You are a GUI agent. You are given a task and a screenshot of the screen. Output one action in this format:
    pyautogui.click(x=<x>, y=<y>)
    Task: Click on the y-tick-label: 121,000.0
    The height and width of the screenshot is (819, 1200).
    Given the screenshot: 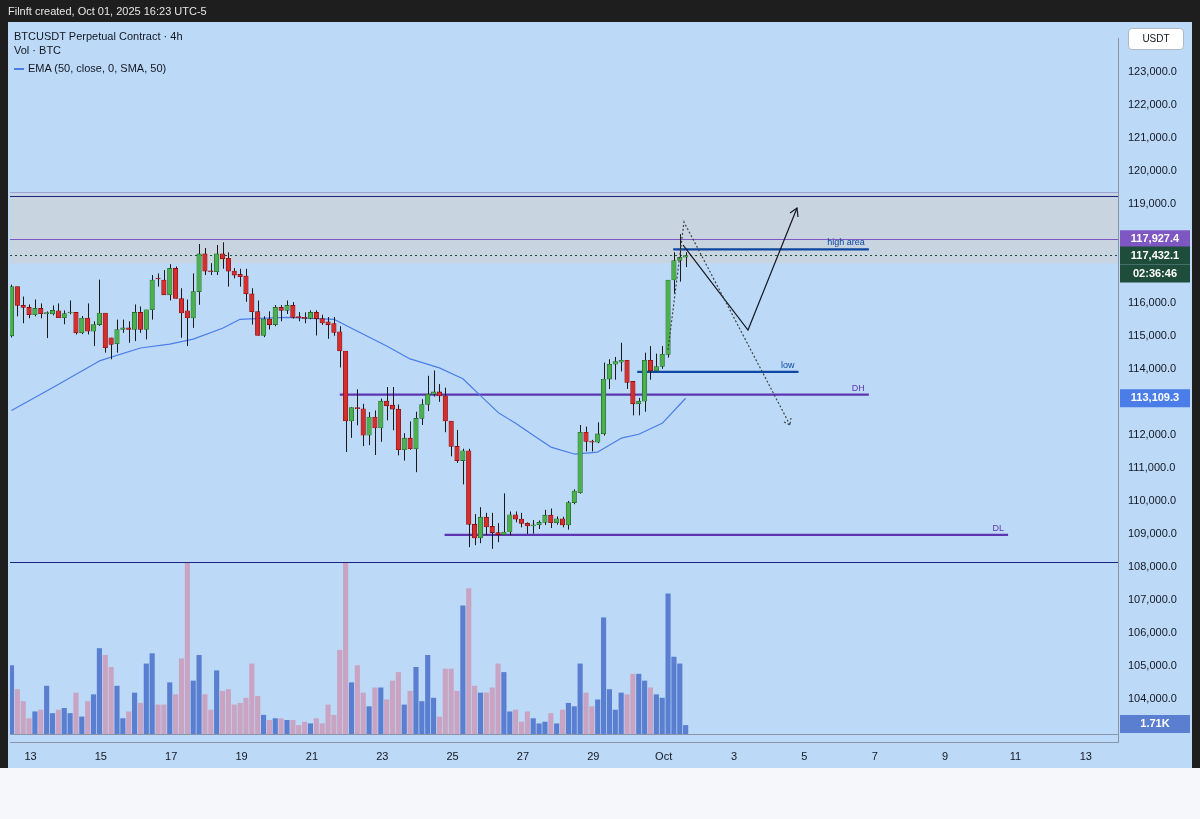 What is the action you would take?
    pyautogui.click(x=1152, y=136)
    